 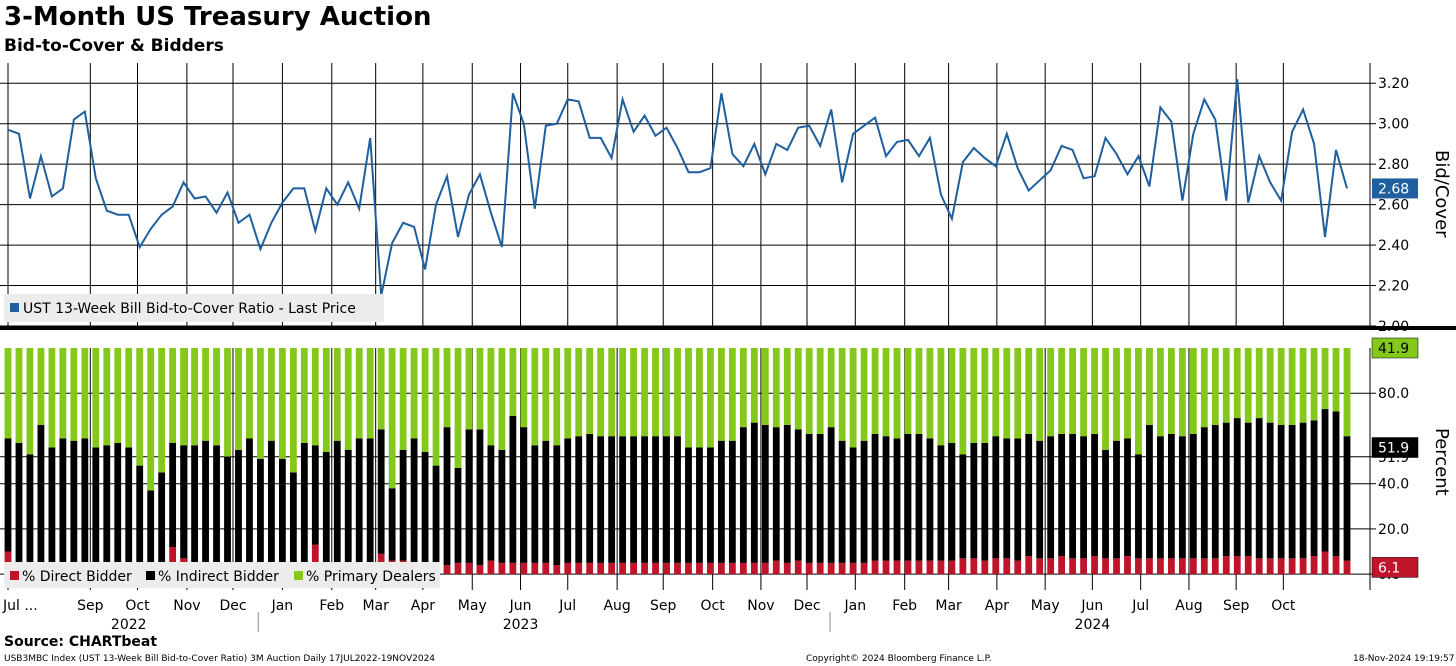 I want to click on line-ytick-label: 3.00, so click(x=1393, y=125).